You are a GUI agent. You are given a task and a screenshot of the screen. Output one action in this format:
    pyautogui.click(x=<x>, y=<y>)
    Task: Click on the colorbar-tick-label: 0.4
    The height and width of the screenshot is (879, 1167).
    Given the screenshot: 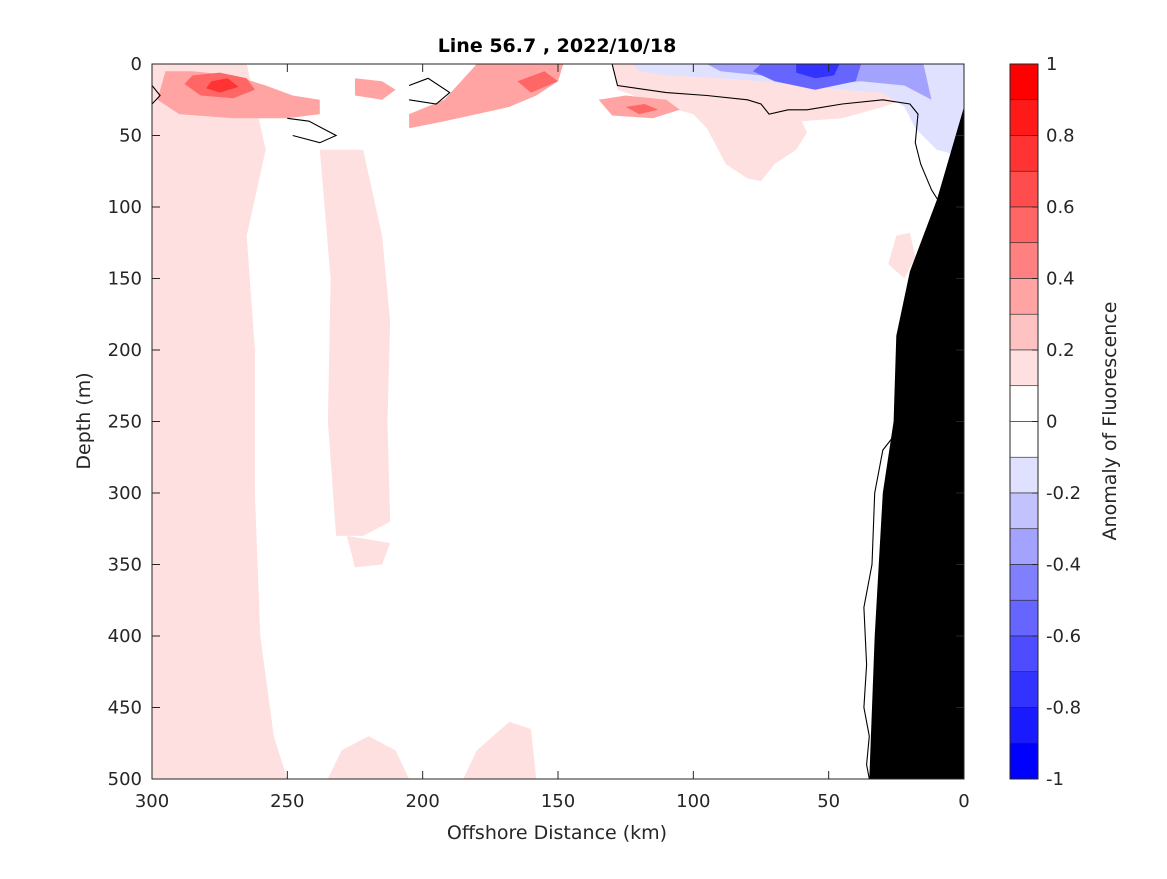 What is the action you would take?
    pyautogui.click(x=1060, y=279)
    